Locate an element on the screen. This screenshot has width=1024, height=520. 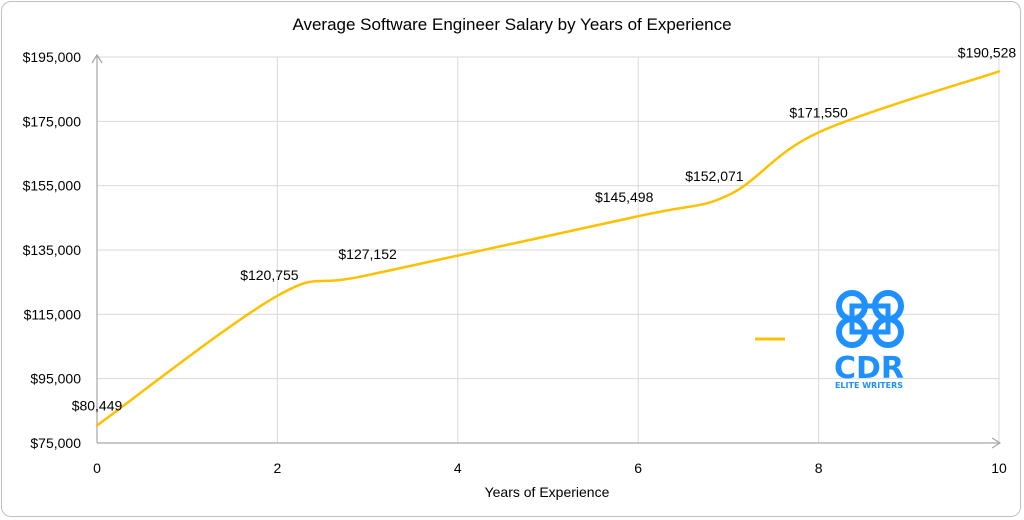
x-tick-label: 4 is located at coordinates (458, 468).